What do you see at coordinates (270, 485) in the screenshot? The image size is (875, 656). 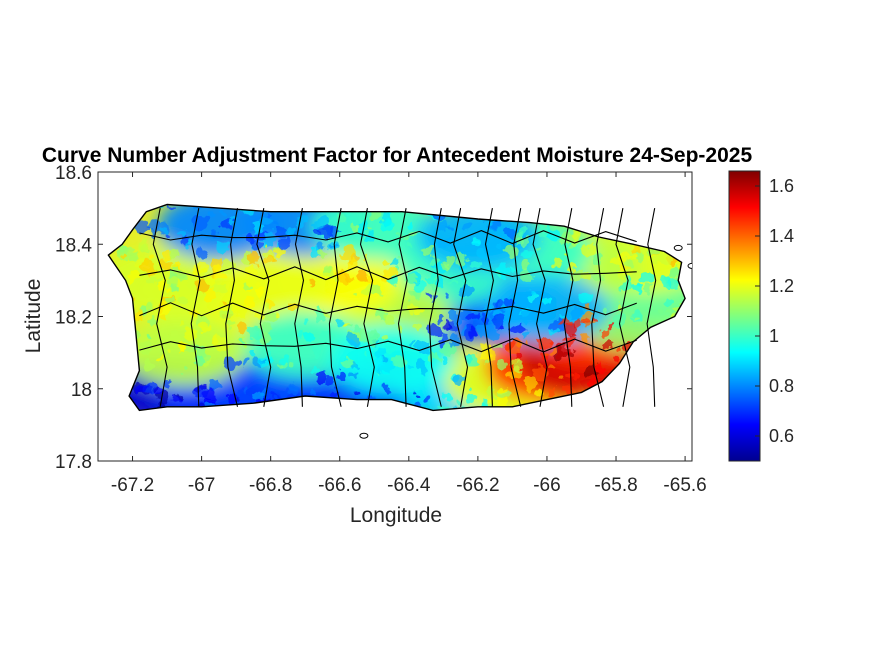 I see `x-tick-label: -66.8` at bounding box center [270, 485].